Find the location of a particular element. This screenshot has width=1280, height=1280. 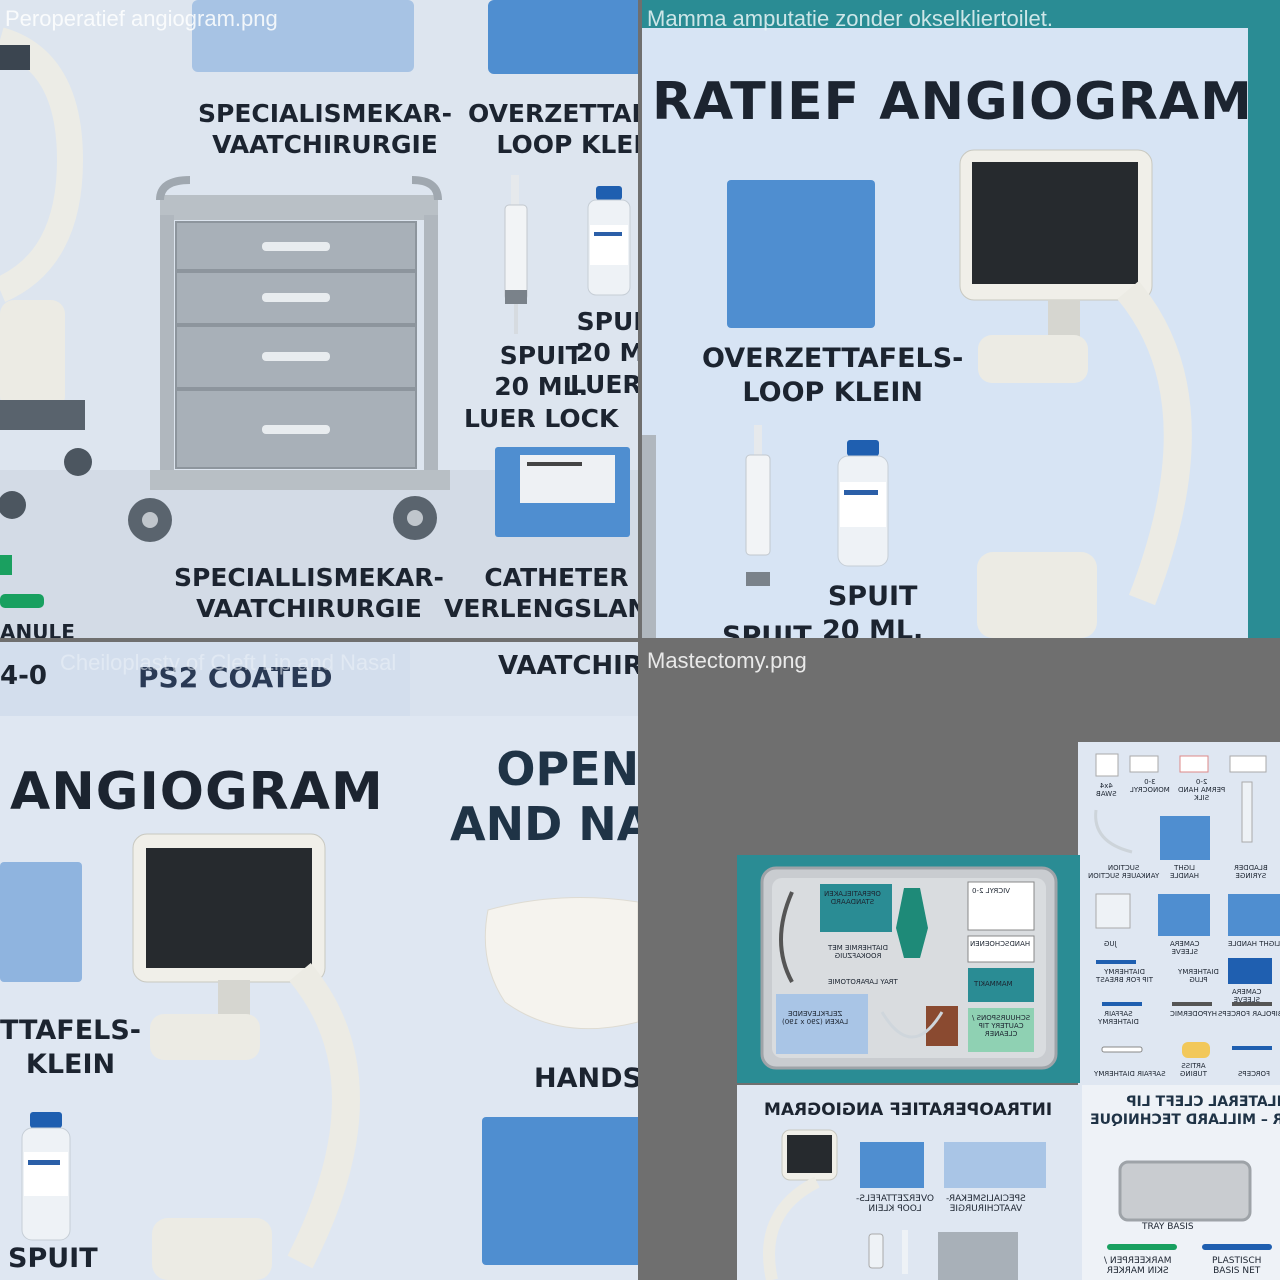

label-hands: HANDS is located at coordinates (586, 1078).